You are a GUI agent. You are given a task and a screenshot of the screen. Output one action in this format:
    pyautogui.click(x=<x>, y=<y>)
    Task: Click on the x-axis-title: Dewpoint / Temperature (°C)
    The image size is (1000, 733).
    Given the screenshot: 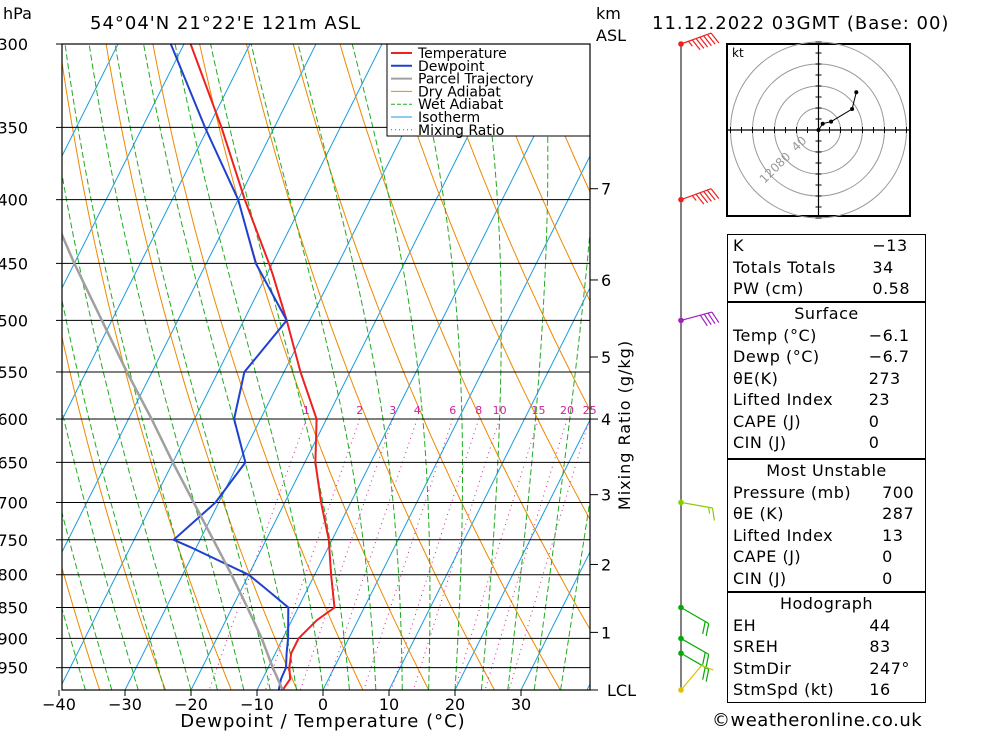 What is the action you would take?
    pyautogui.click(x=322, y=721)
    